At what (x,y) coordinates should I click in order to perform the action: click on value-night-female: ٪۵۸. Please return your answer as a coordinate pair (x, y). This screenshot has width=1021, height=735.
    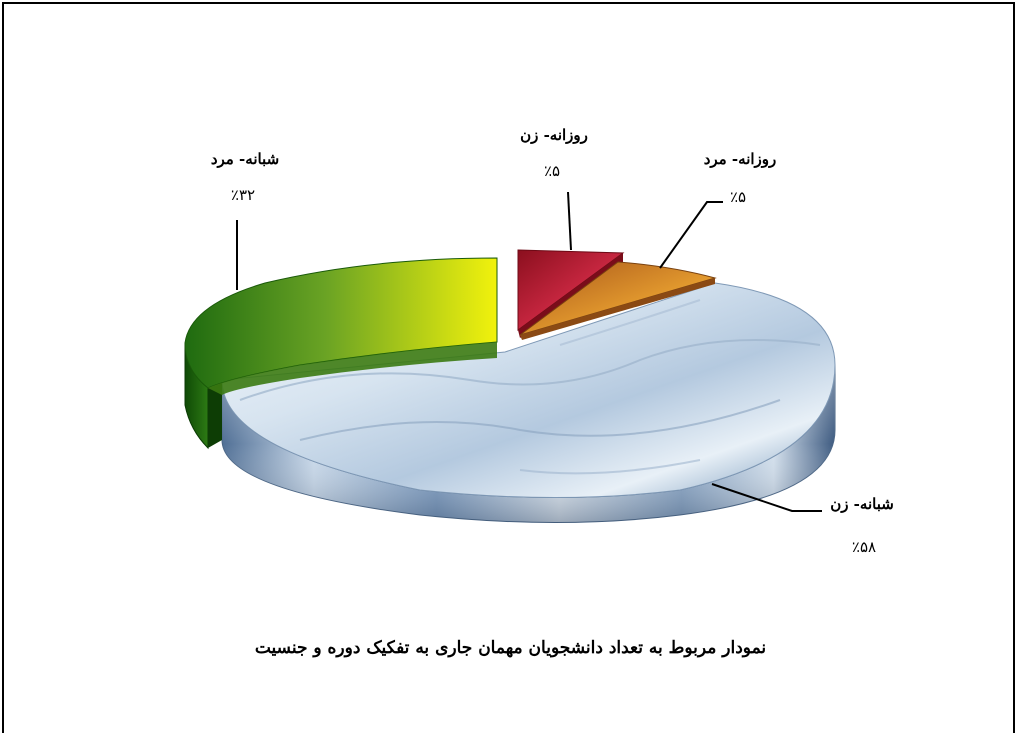
    Looking at the image, I should click on (864, 547).